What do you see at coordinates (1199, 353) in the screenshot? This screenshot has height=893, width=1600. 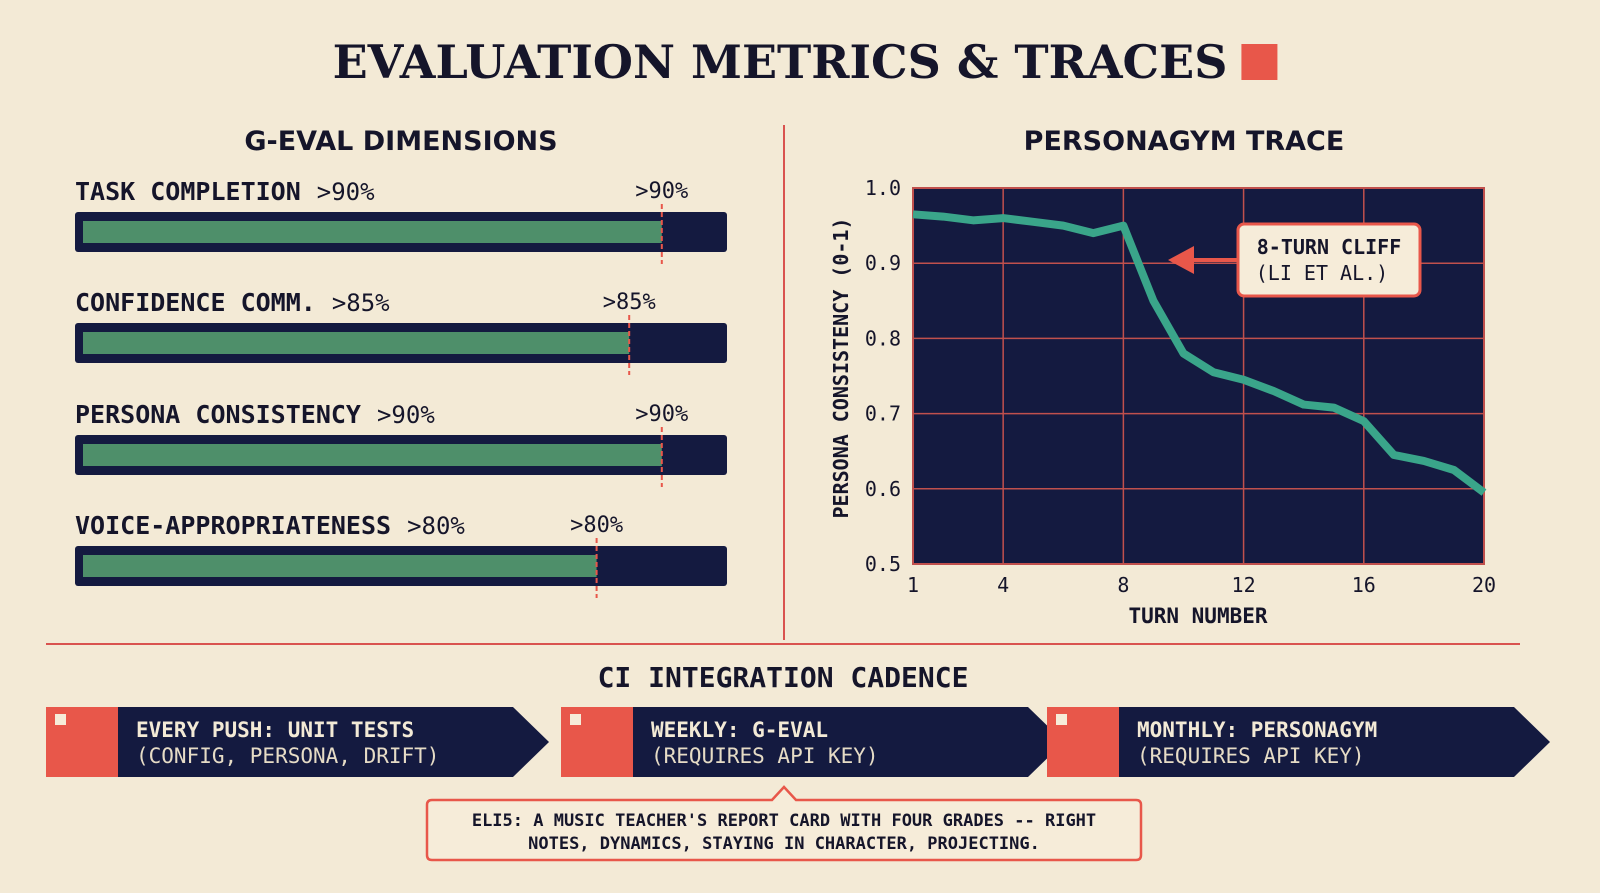 I see `trace-line` at bounding box center [1199, 353].